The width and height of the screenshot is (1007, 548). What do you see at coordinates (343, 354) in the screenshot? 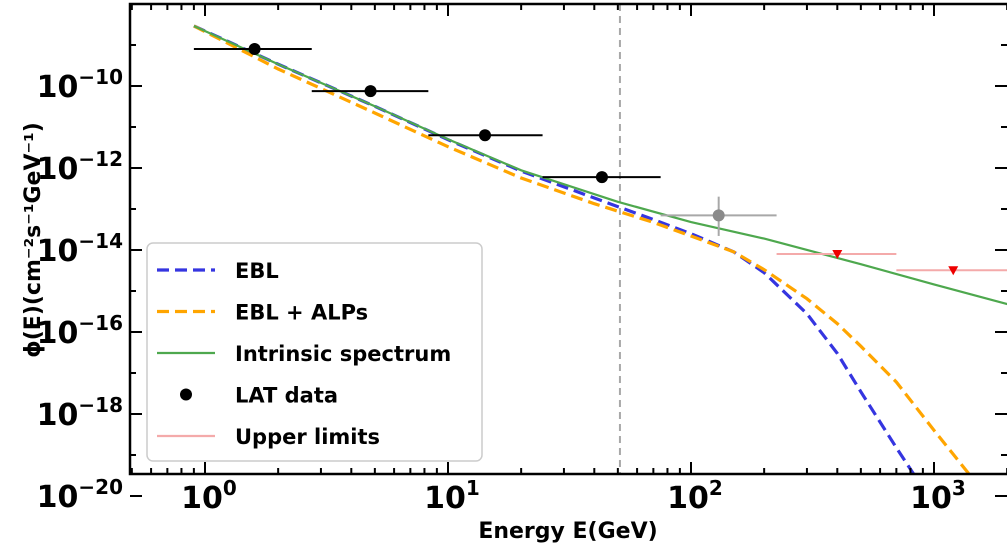
I see `legend-label: Intrinsic spectrum` at bounding box center [343, 354].